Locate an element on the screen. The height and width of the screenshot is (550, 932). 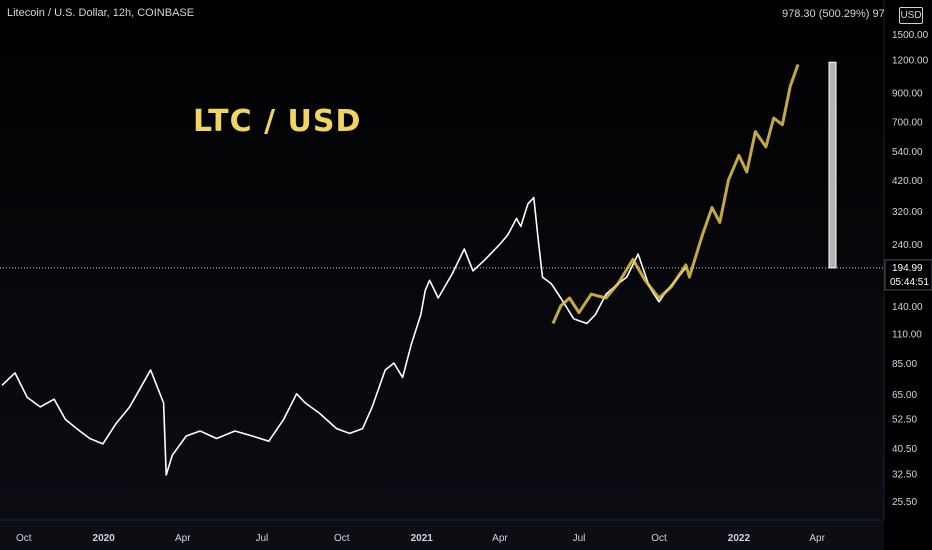
y-tick-label: 420.00 is located at coordinates (907, 181).